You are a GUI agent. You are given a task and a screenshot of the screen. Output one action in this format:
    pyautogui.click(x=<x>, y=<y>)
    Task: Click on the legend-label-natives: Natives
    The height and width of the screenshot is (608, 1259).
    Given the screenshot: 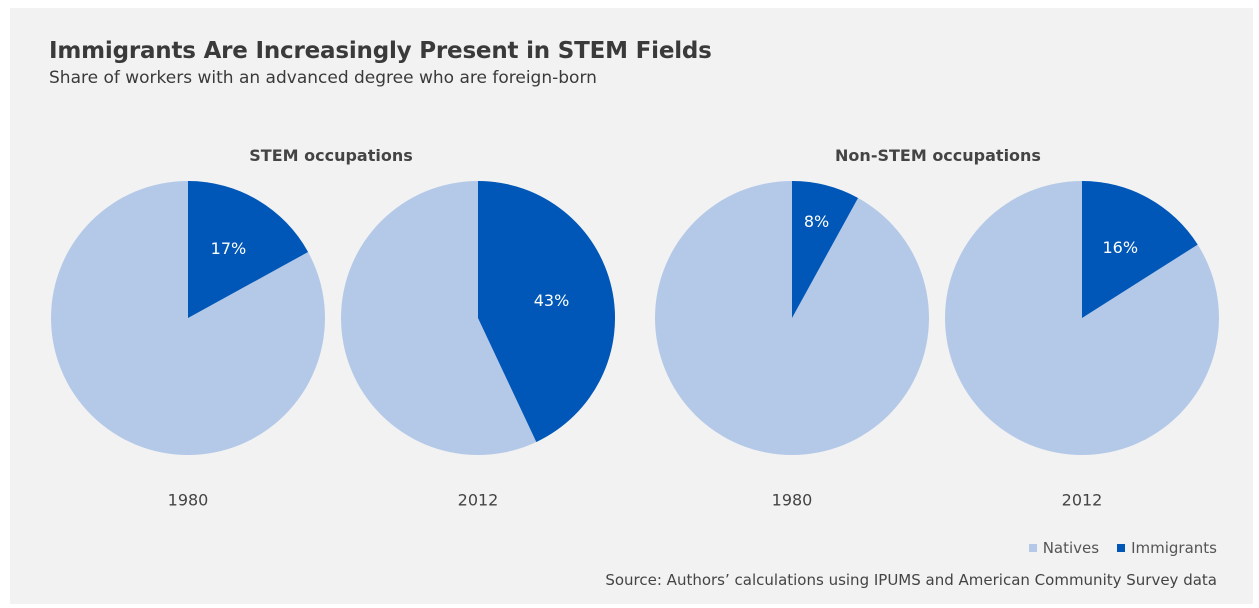 What is the action you would take?
    pyautogui.click(x=1071, y=548)
    